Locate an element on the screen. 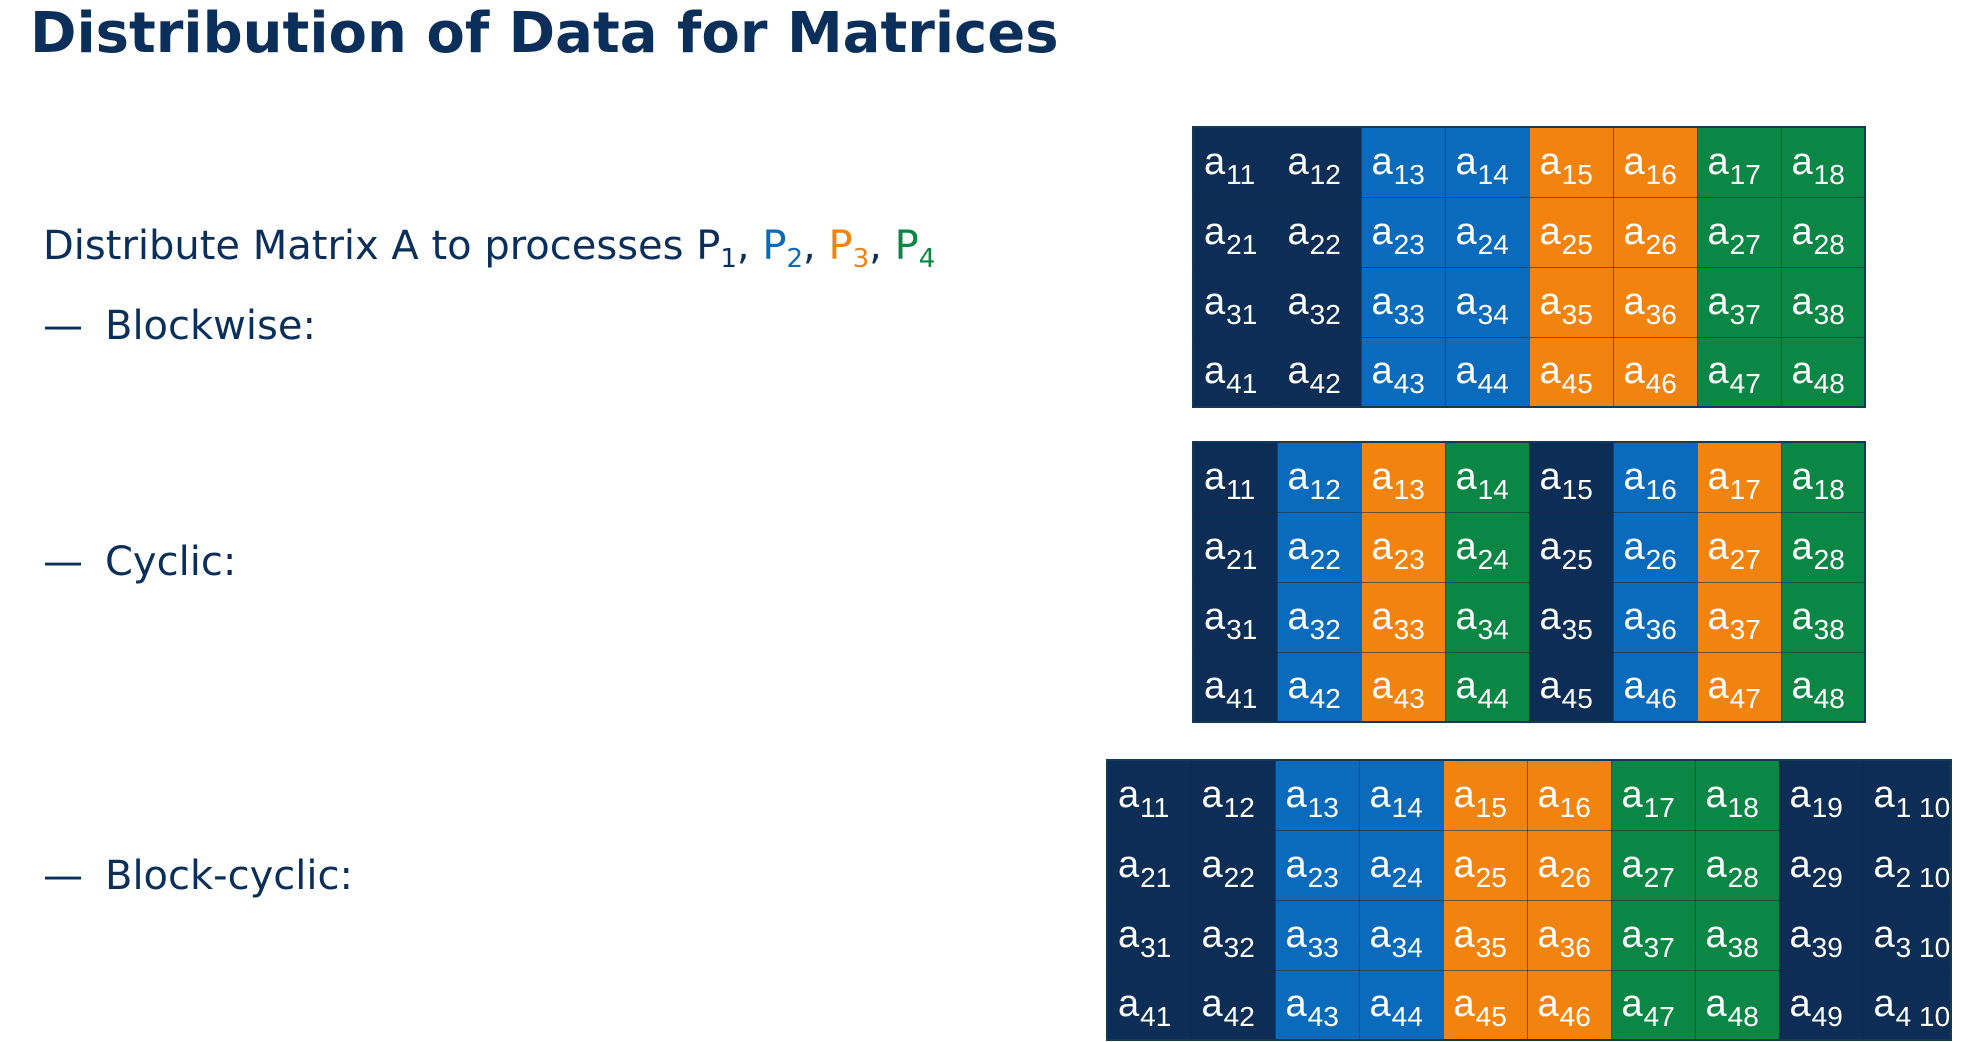 Image resolution: width=1988 pixels, height=1042 pixels. matrix-row: a21 a22 a23 a24 a25 a26 a27 a28 is located at coordinates (1529, 232).